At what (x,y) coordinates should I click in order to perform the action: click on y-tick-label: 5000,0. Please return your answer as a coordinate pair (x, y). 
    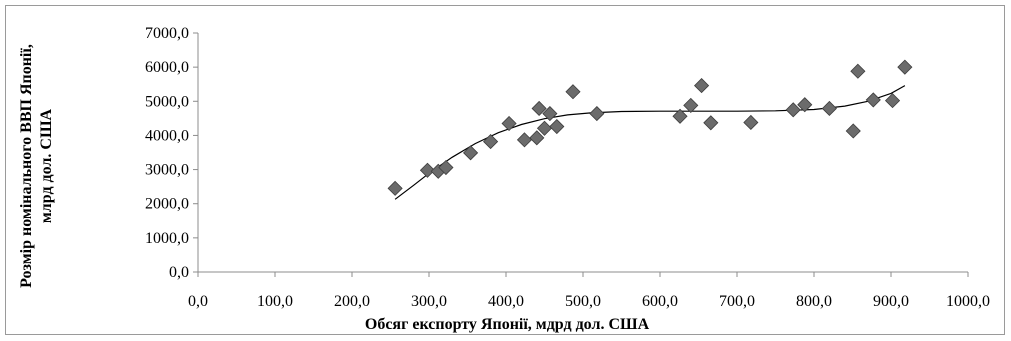
    Looking at the image, I should click on (167, 101).